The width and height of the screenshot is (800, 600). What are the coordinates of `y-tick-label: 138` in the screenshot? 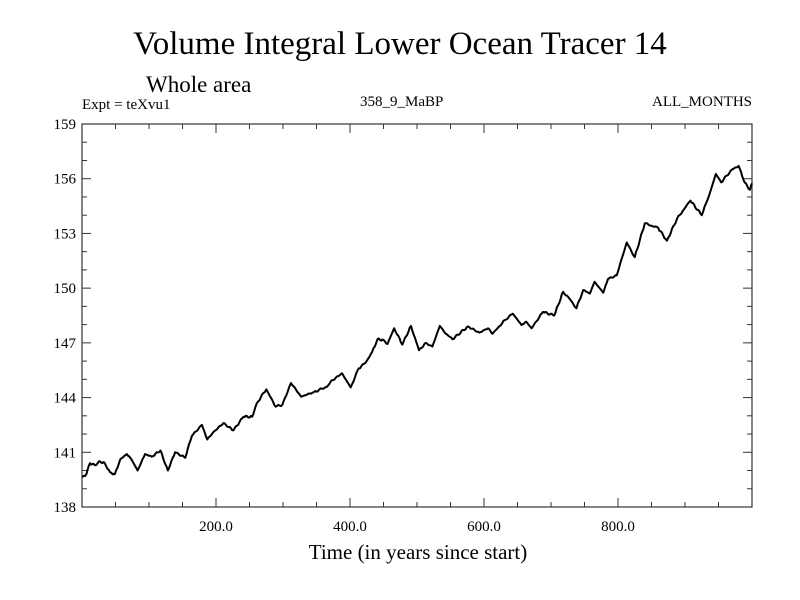 It's located at (65, 508).